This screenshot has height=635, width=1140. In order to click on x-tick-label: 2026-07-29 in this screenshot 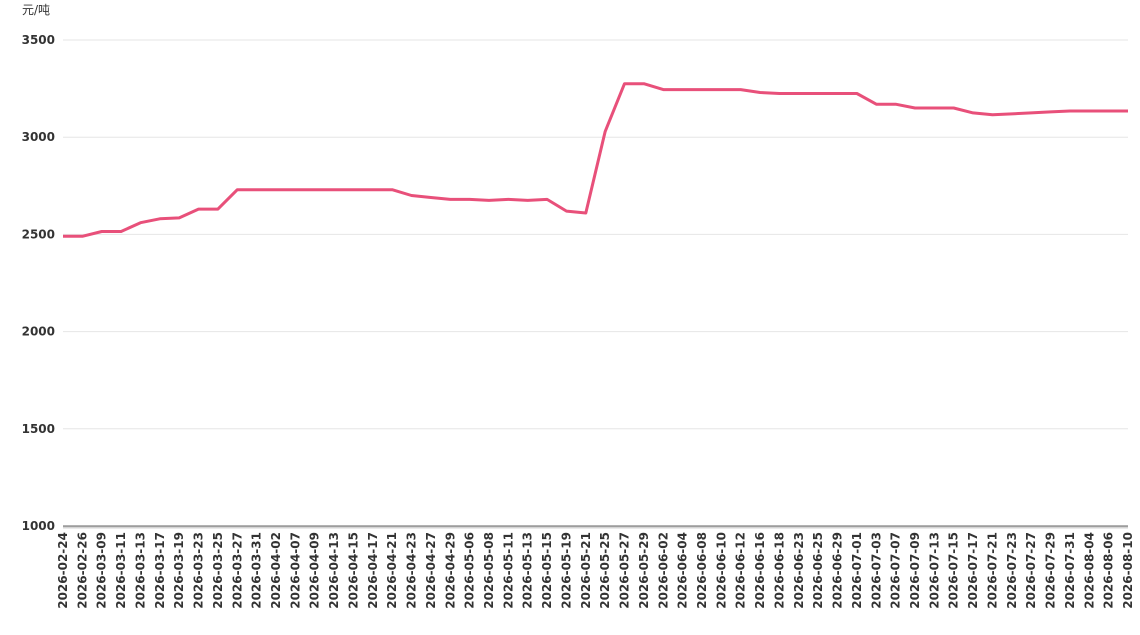, I will do `click(1051, 570)`.